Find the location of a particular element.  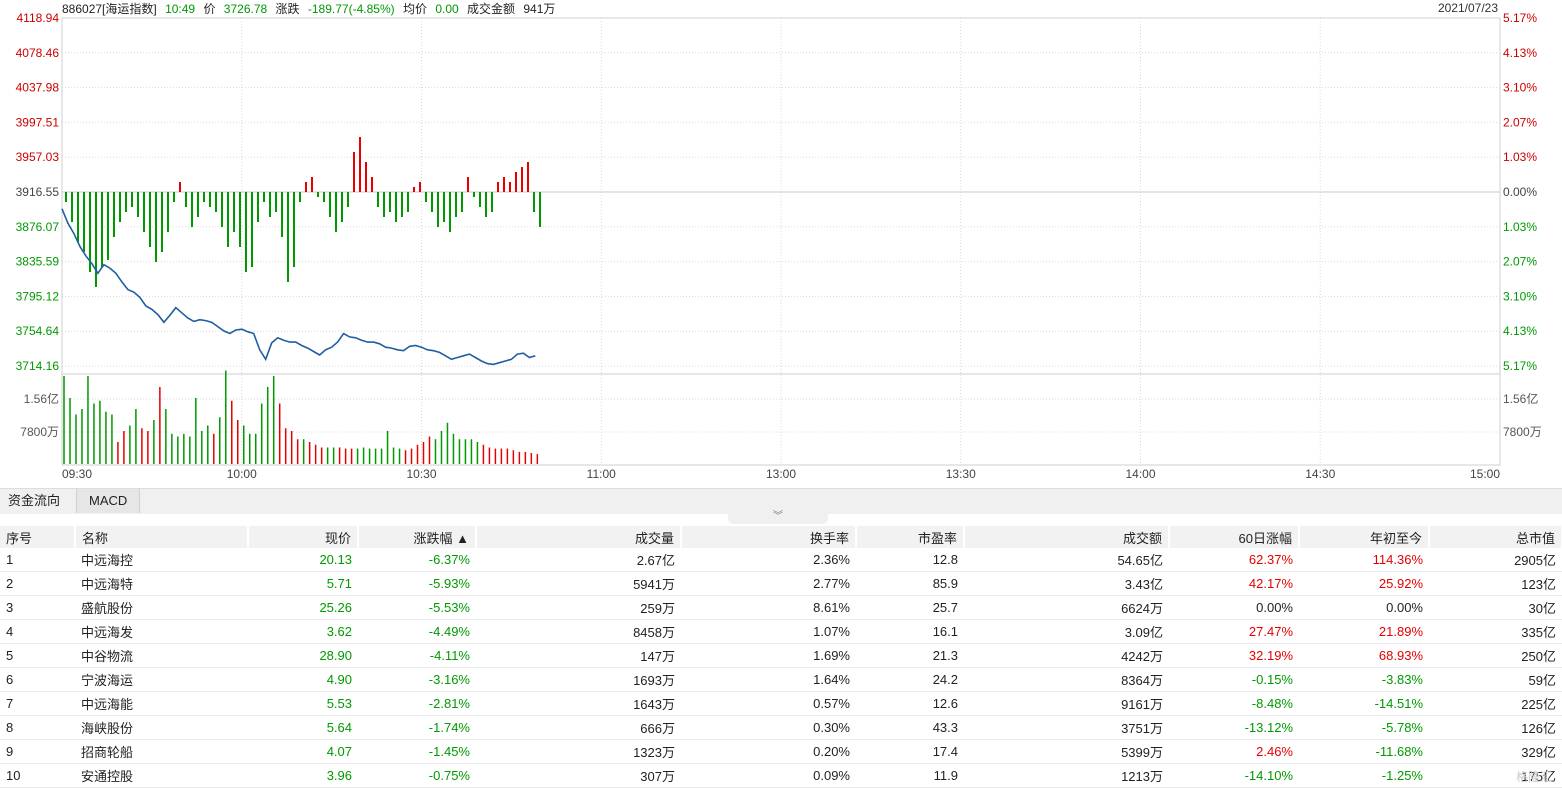

price-label: 价 is located at coordinates (209, 9).